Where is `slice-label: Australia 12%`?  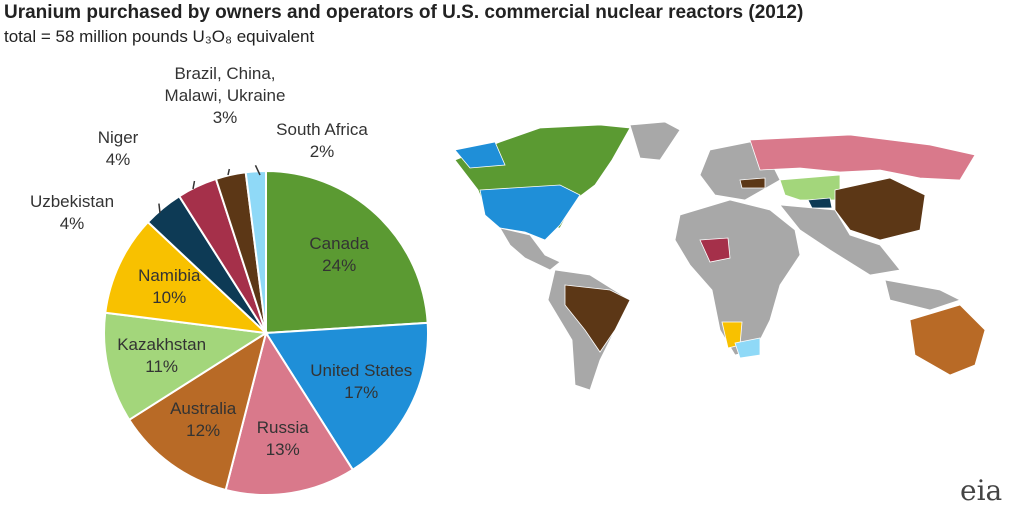
slice-label: Australia 12% is located at coordinates (203, 420).